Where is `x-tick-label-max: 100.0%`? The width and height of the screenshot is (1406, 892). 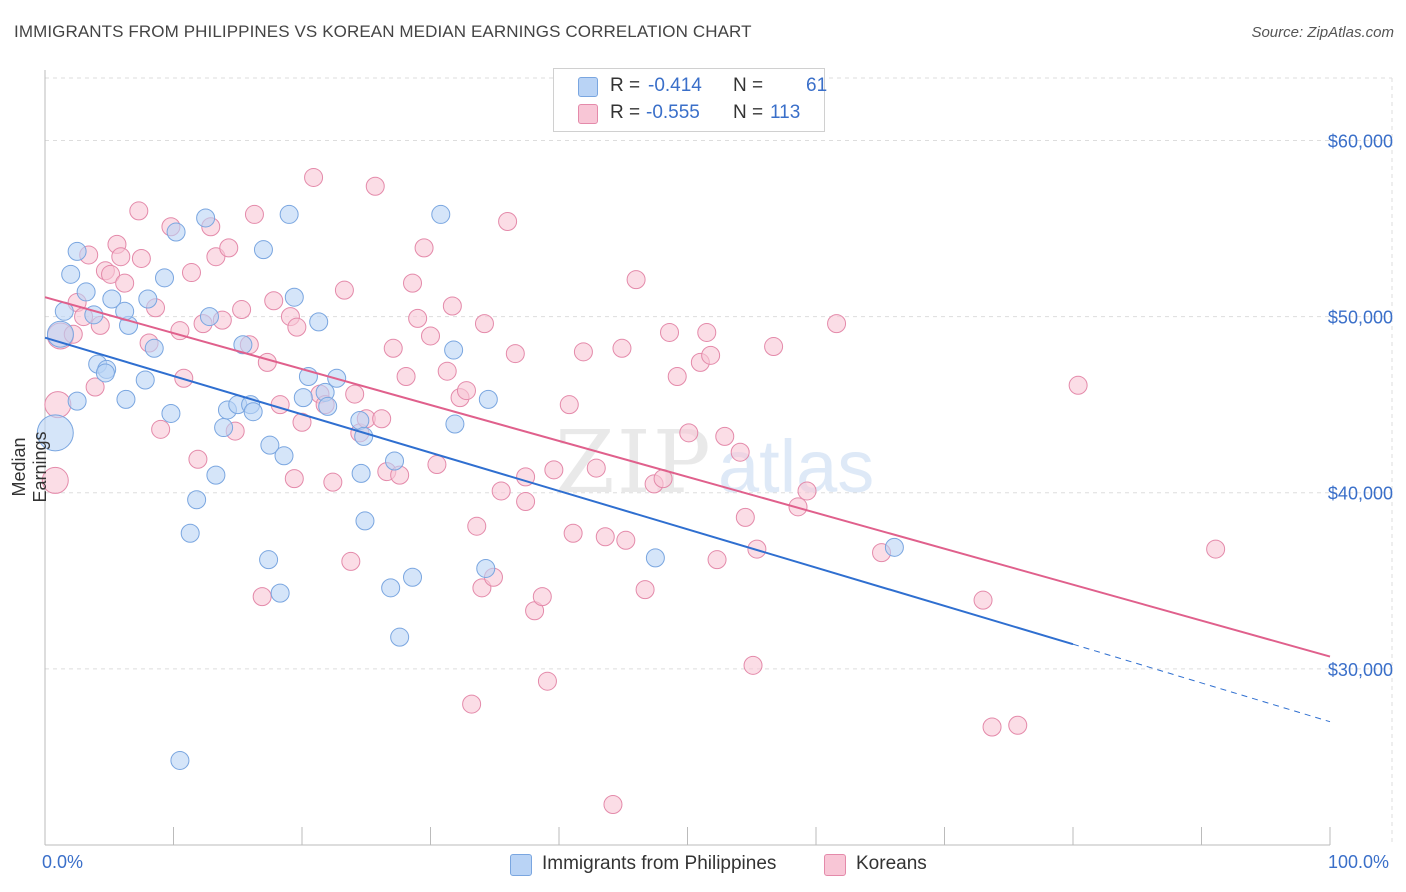
x-tick-label-max: 100.0% is located at coordinates (1359, 862).